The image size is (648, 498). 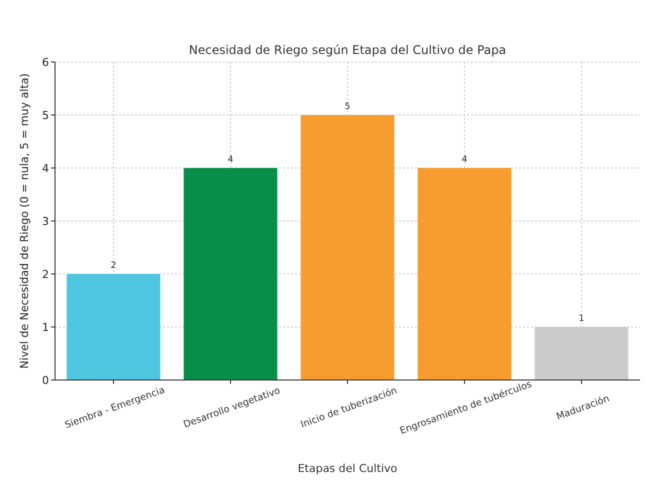 What do you see at coordinates (45, 115) in the screenshot?
I see `y-tick-label: 5` at bounding box center [45, 115].